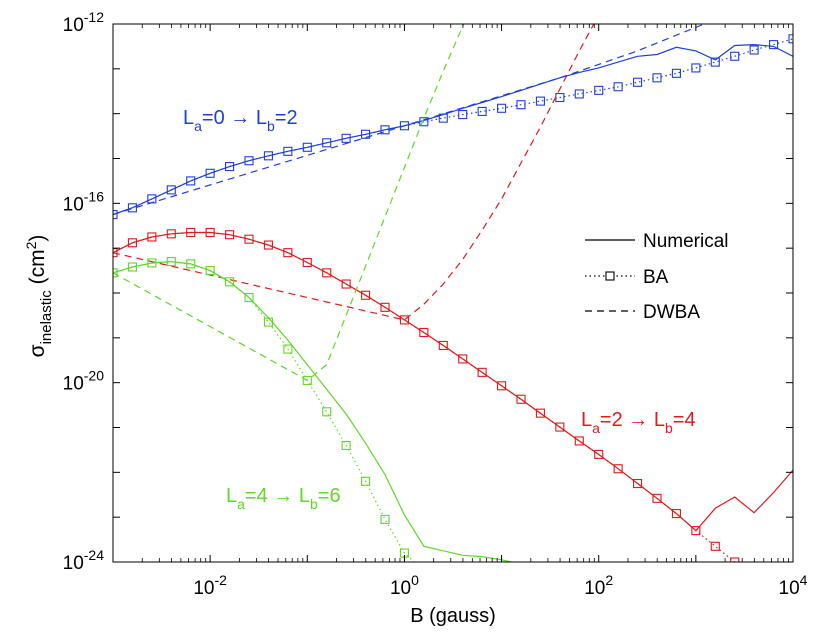 The image size is (817, 632). Describe the element at coordinates (793, 585) in the screenshot. I see `x-tick-label: 10⁴` at that location.